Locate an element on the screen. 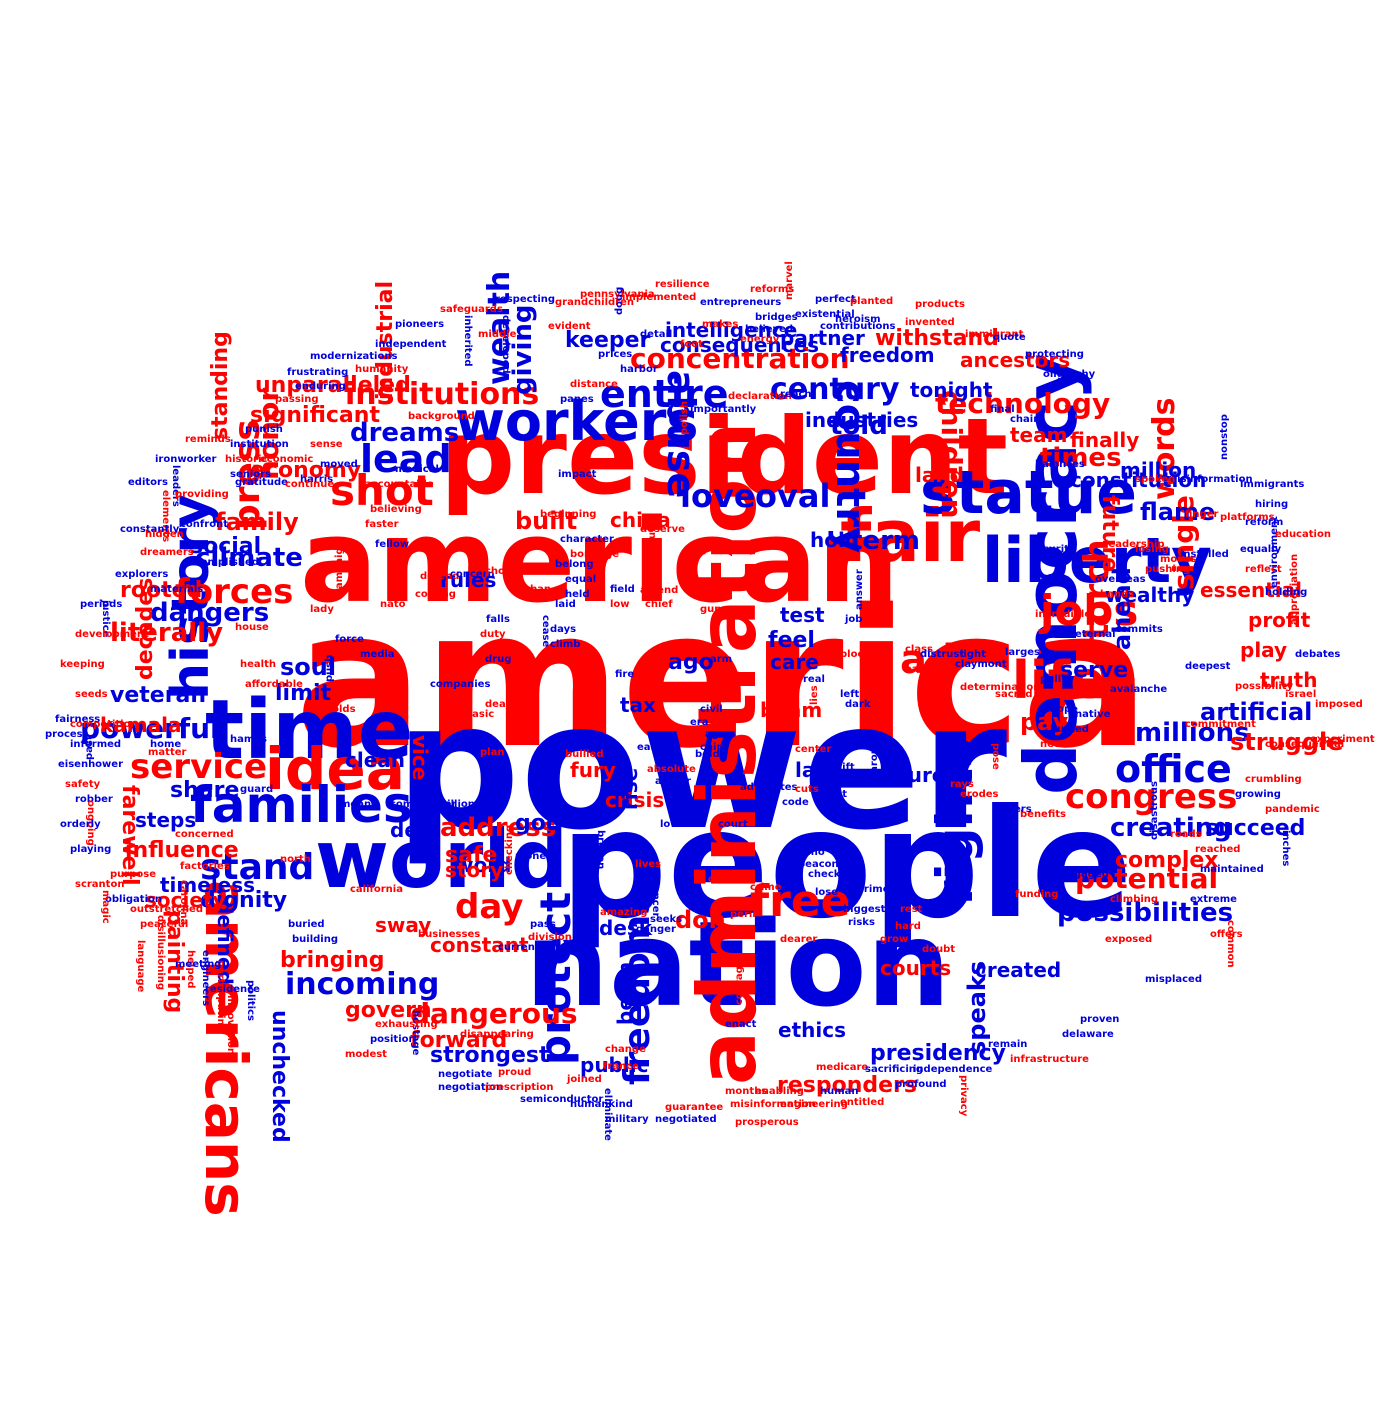 Image resolution: width=1400 pixels, height=1413 pixels. word-millions: millions is located at coordinates (1192, 733).